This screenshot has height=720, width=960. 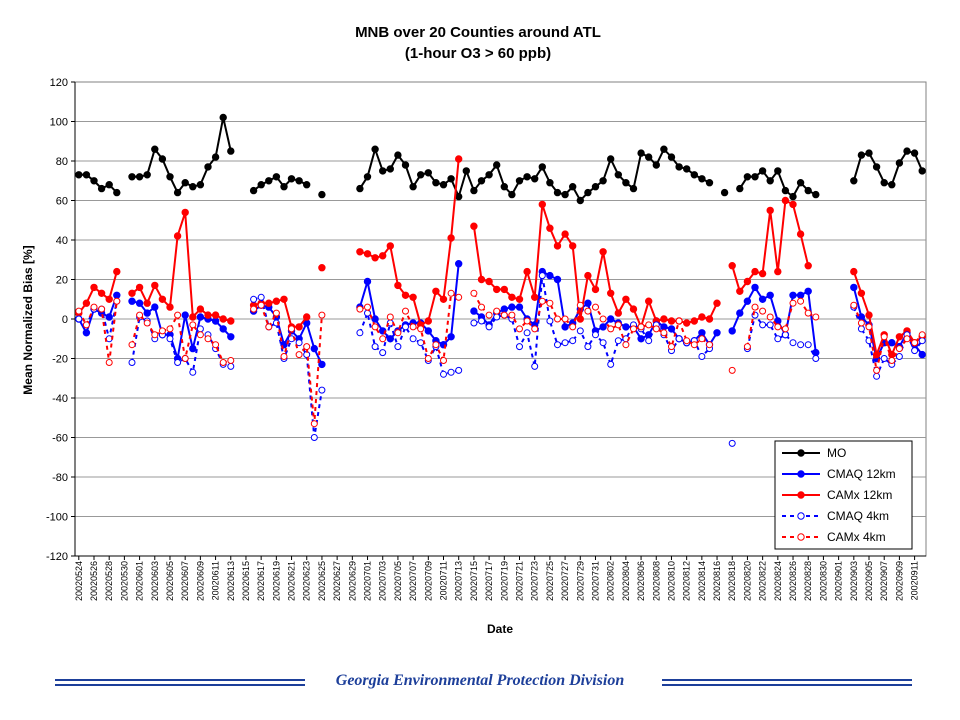 What do you see at coordinates (459, 581) in the screenshot?
I see `x-tick-label: 20020713` at bounding box center [459, 581].